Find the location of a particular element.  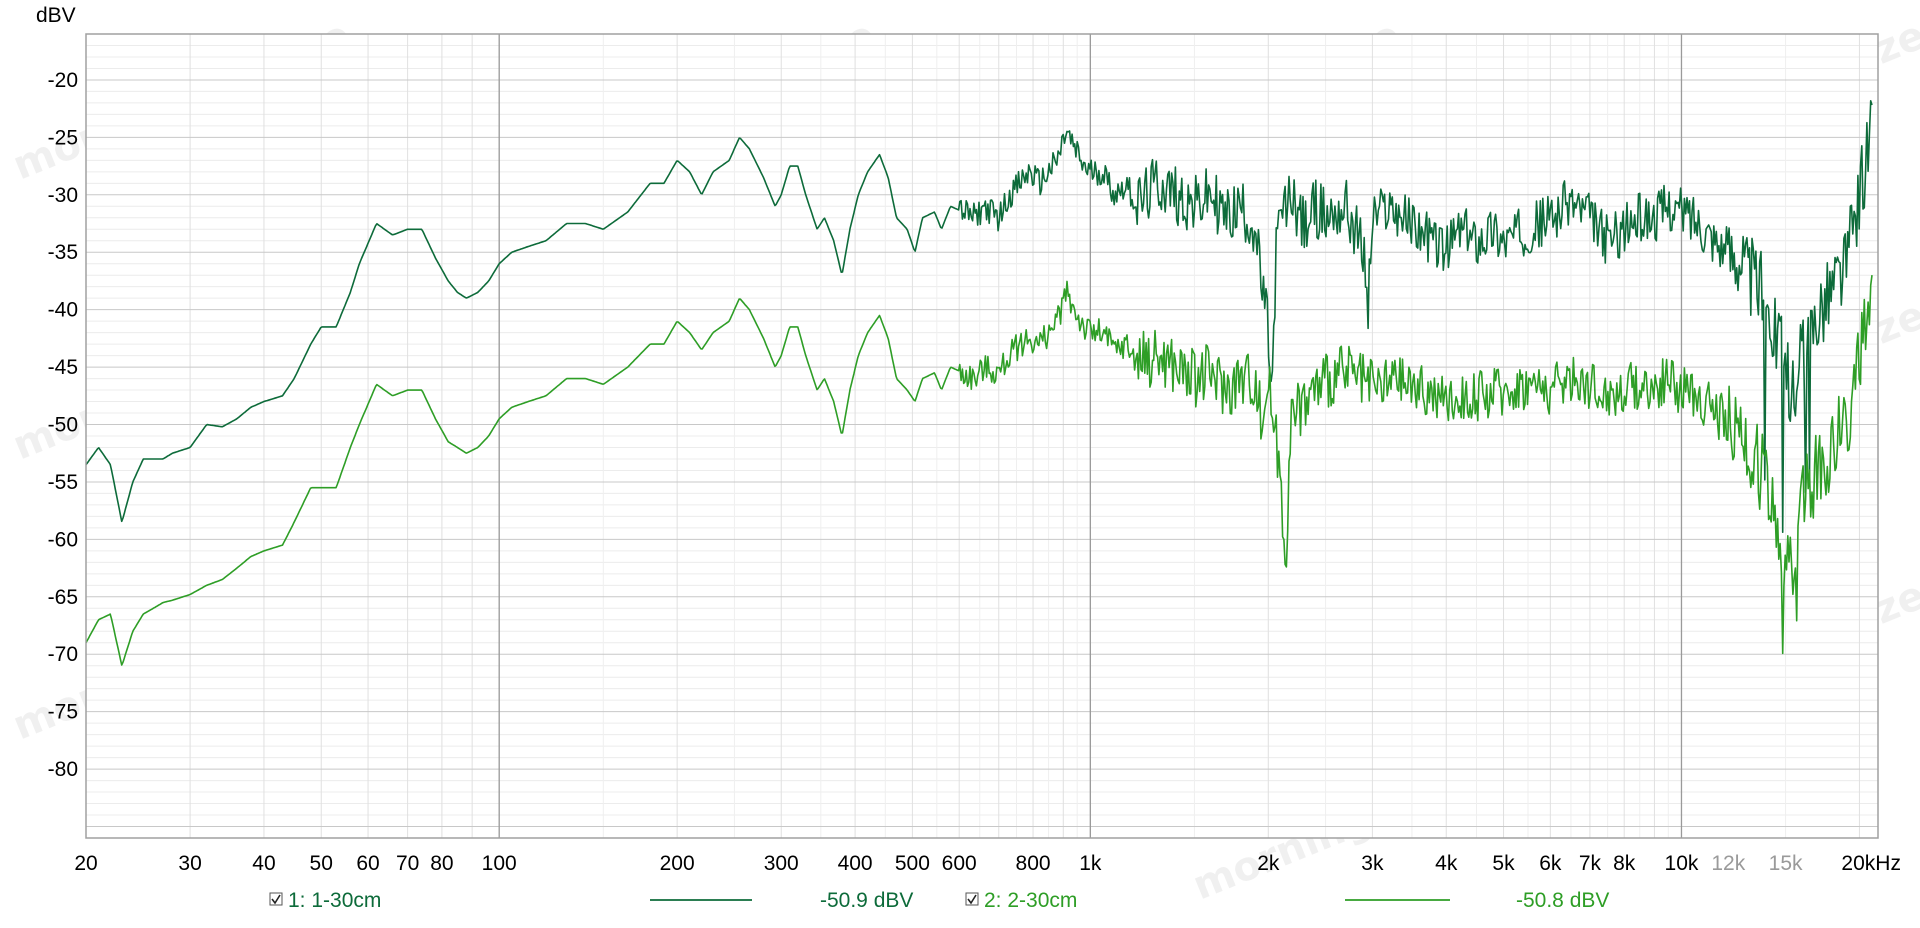

x-tick-label: 200 is located at coordinates (677, 863).